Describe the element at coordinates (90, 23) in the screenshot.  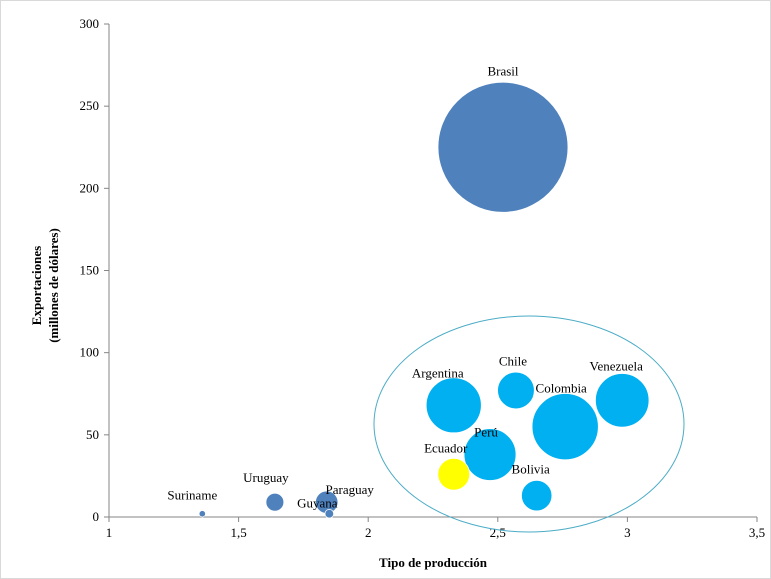
I see `y-tick-label: 300` at that location.